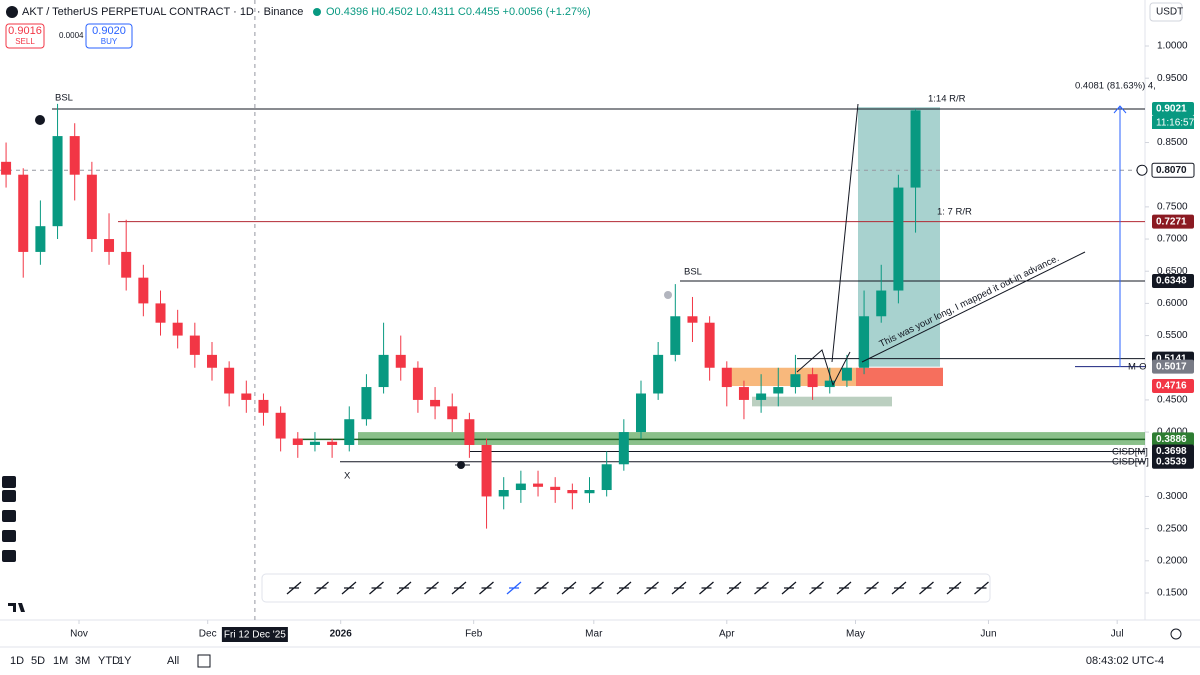  Describe the element at coordinates (855, 634) in the screenshot. I see `x-tick-label: May` at that location.